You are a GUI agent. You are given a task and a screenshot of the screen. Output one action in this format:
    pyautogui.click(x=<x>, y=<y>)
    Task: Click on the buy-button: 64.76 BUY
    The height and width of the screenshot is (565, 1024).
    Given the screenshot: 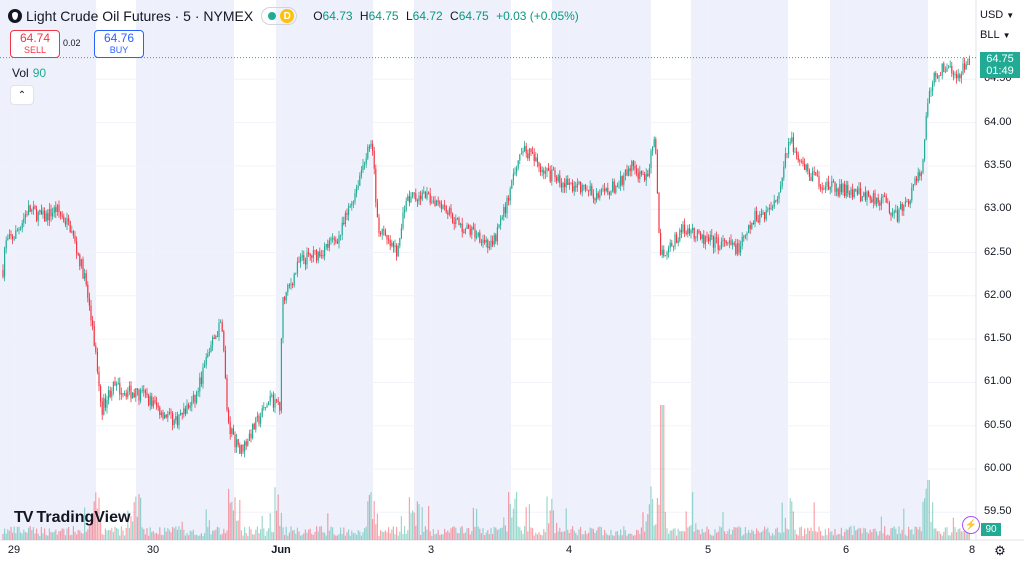 What is the action you would take?
    pyautogui.click(x=119, y=44)
    